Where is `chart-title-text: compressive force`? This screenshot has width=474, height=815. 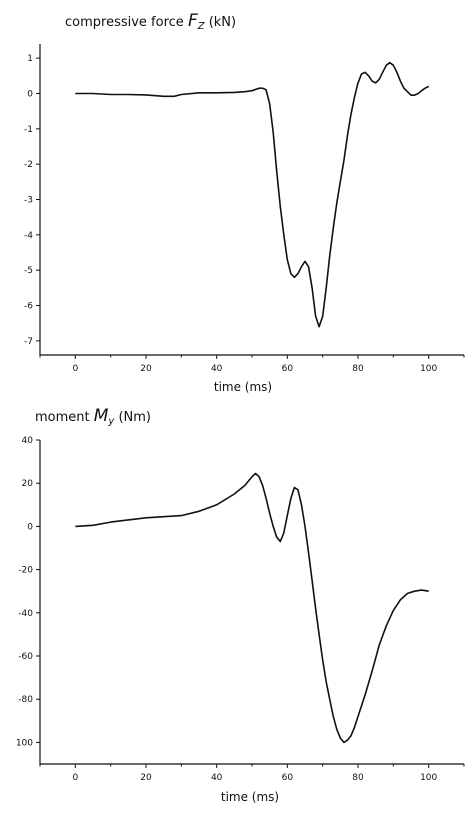 chart-title-text: compressive force is located at coordinates (126, 22).